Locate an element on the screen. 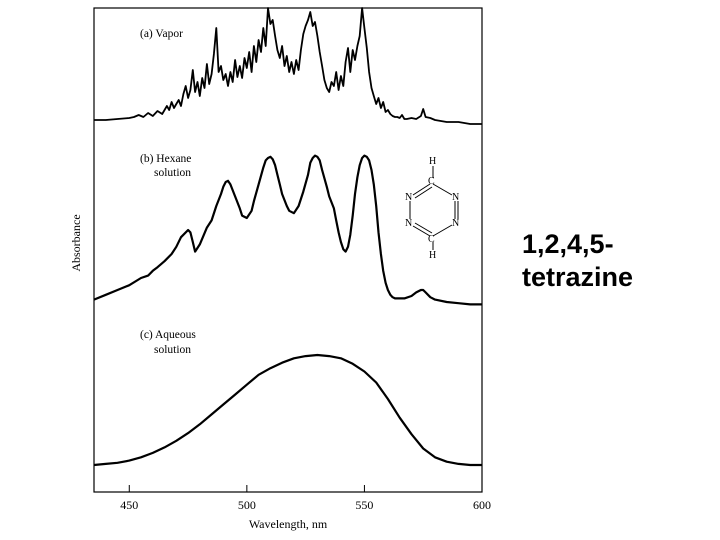  x-tick-label-500: 500 is located at coordinates (247, 505).